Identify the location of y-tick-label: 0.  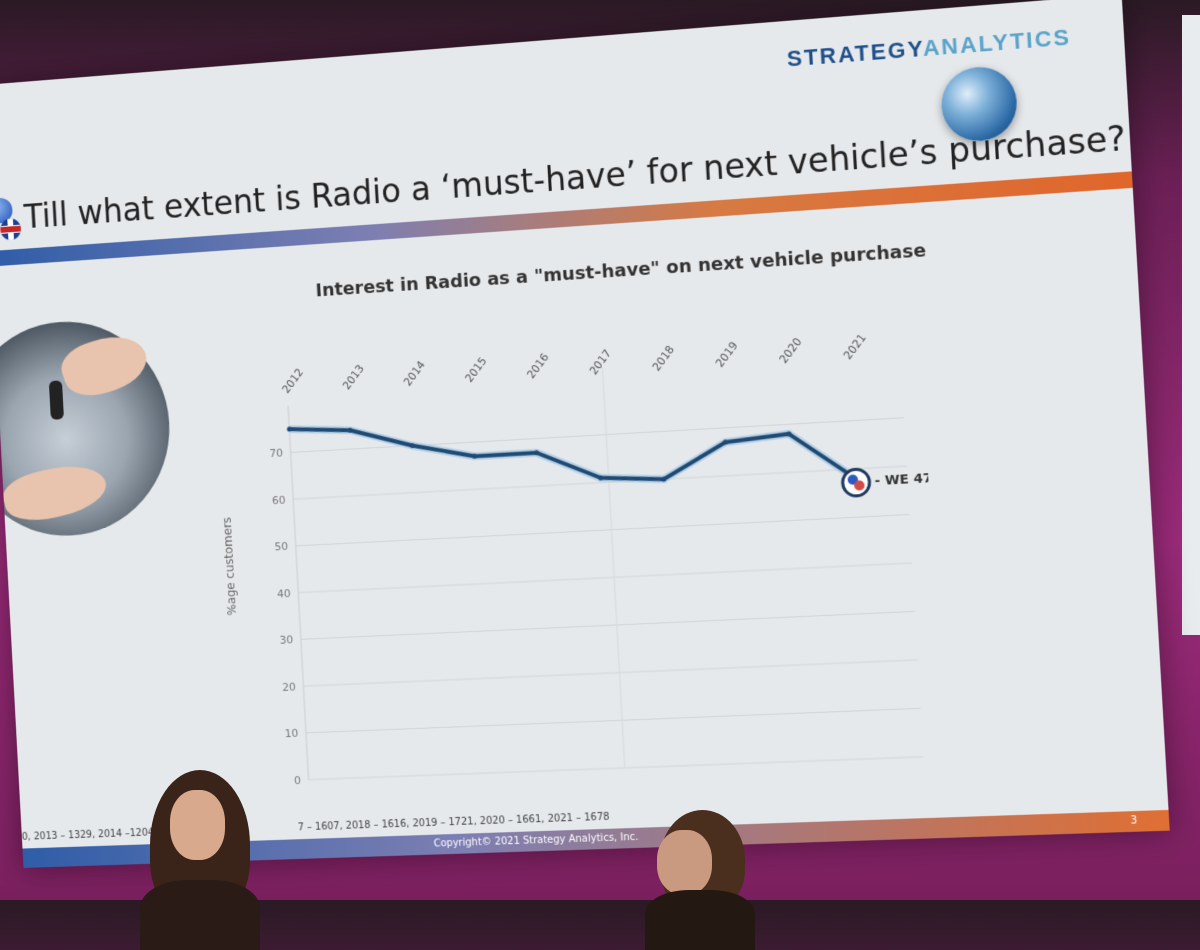
(298, 780).